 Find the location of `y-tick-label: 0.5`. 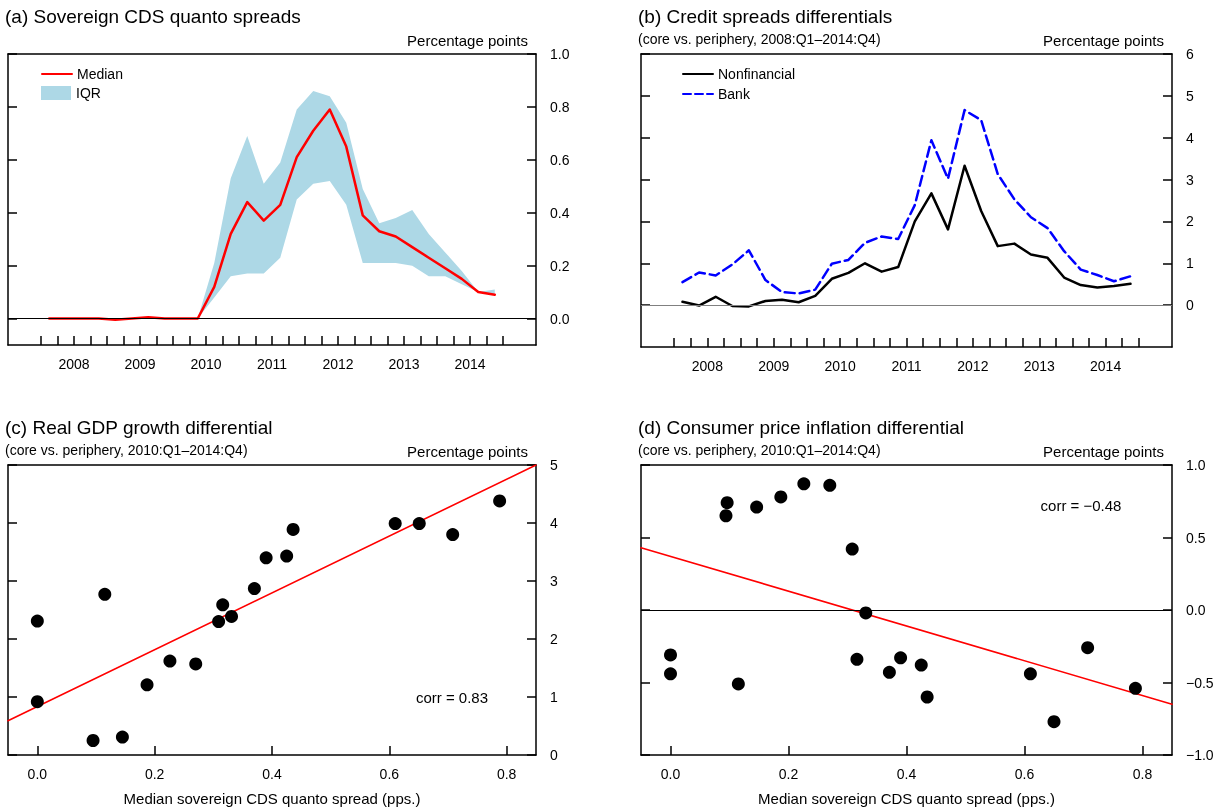

y-tick-label: 0.5 is located at coordinates (1196, 537).